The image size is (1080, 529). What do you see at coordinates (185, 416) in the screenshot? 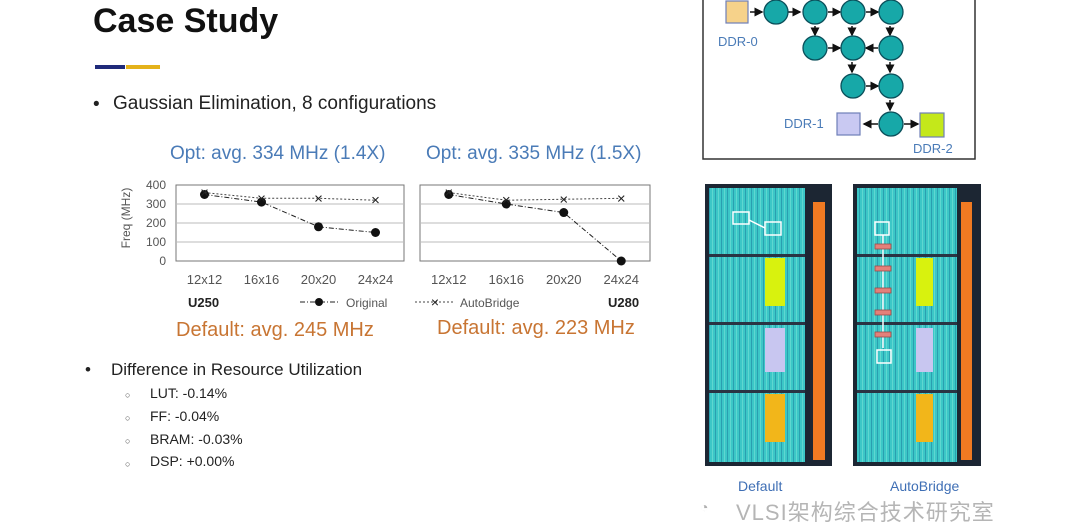
I see `resource-ff: FF: -0.04%` at bounding box center [185, 416].